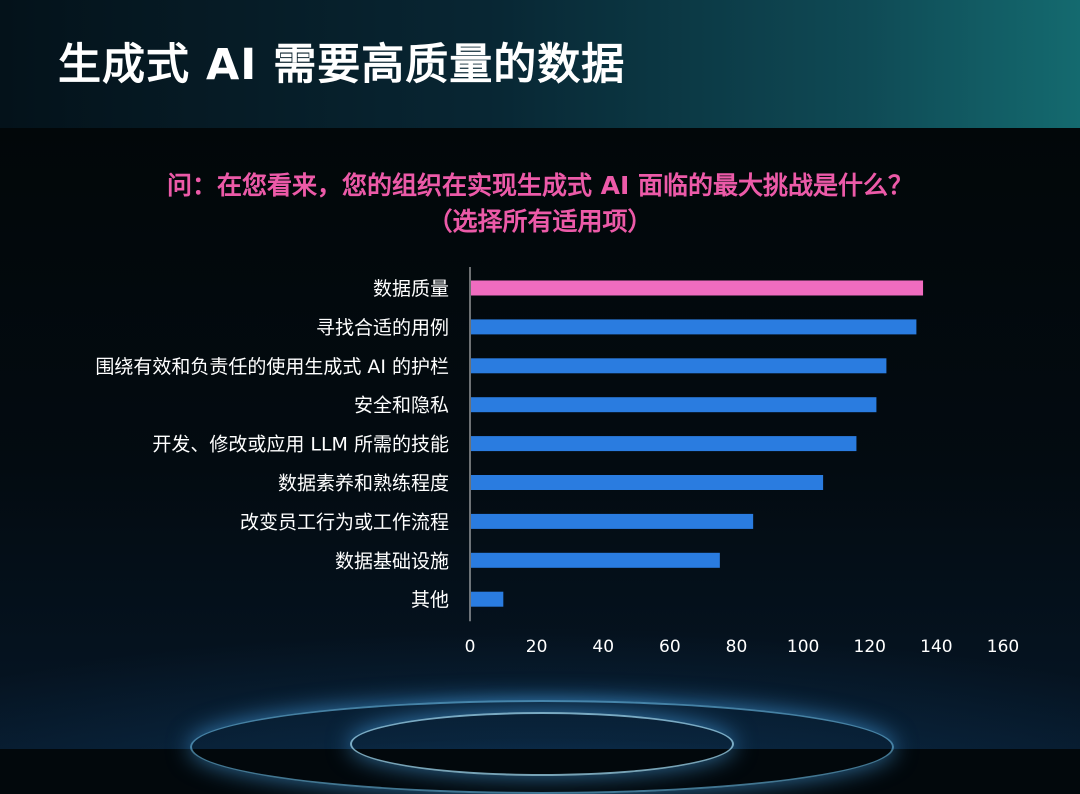 This screenshot has height=794, width=1080. I want to click on category-label: 围绕有效和负责任的使用生成式 AI 的护栏, so click(272, 367).